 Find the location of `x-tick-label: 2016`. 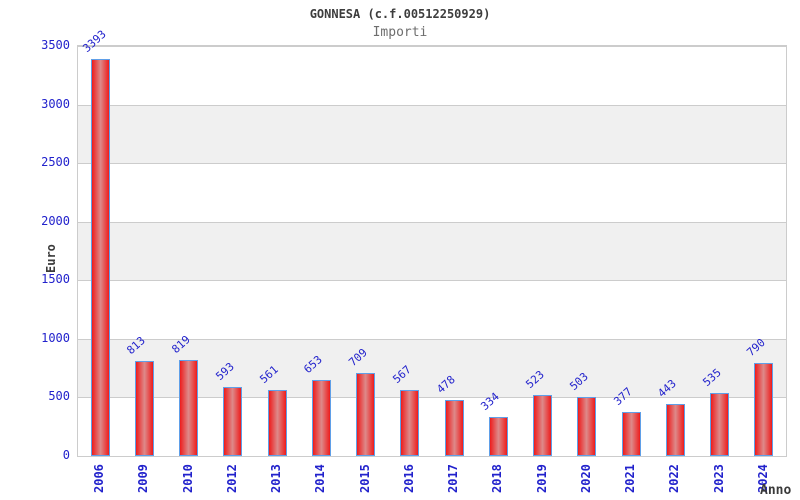

x-tick-label: 2016 is located at coordinates (408, 478).